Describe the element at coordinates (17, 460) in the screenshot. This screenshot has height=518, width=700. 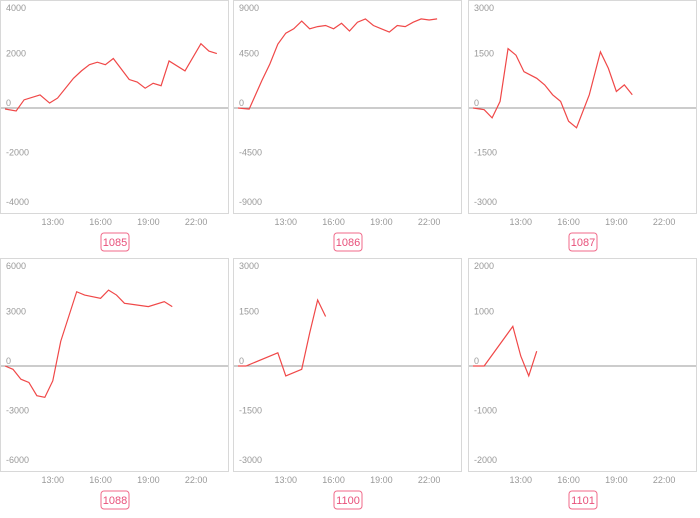
I see `y-tick-label: -6000` at that location.